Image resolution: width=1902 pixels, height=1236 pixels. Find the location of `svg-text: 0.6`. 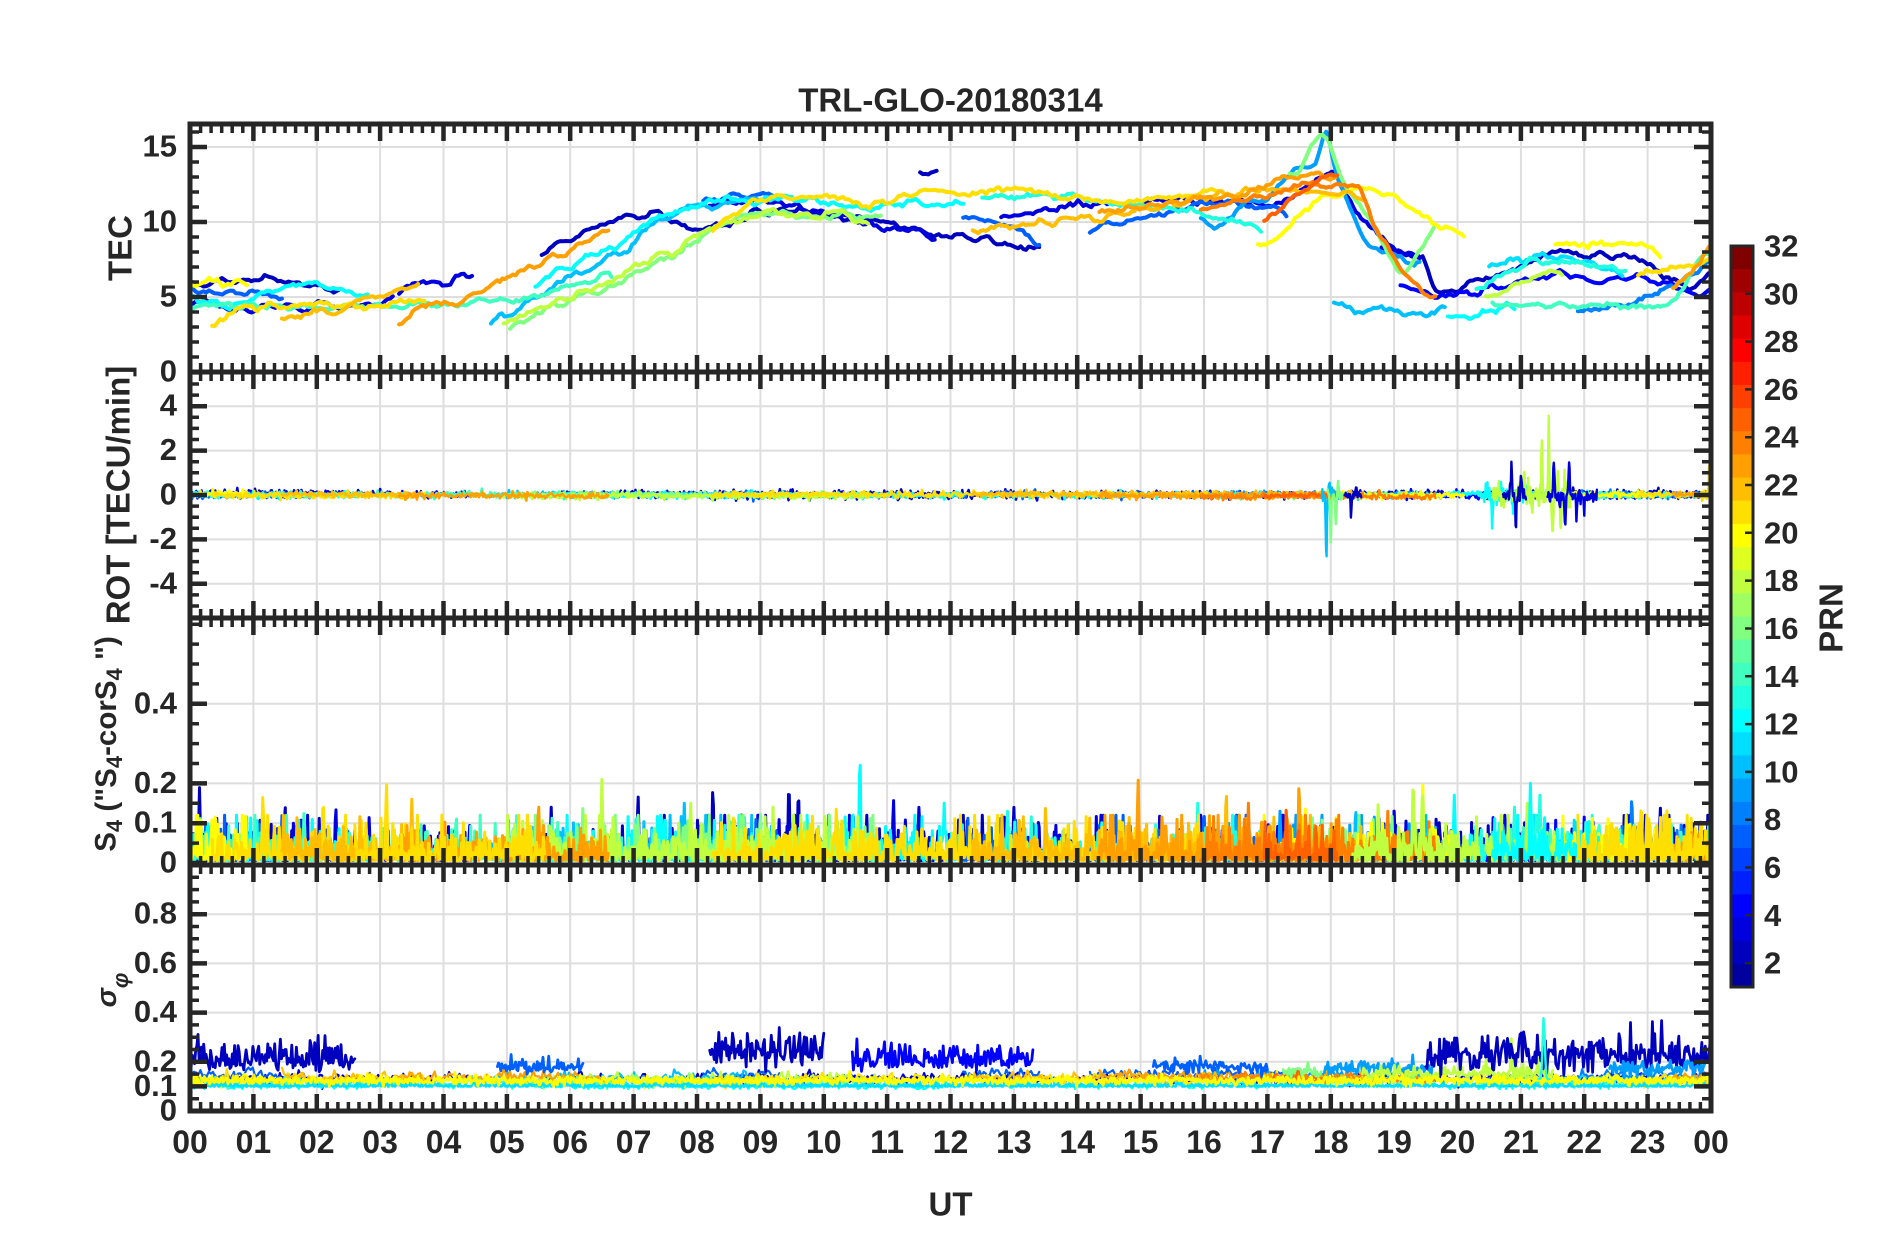

svg-text: 0.6 is located at coordinates (155, 962).